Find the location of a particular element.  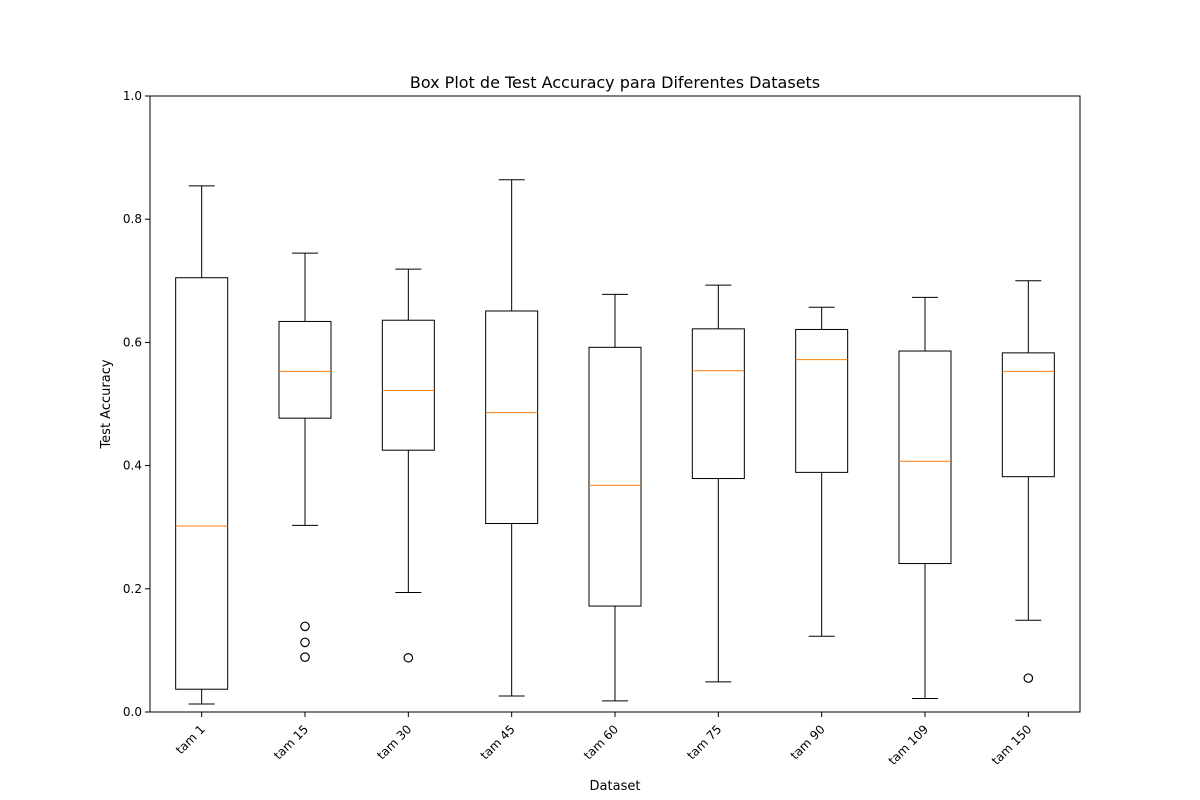

x-axis-label: Dataset is located at coordinates (615, 786).